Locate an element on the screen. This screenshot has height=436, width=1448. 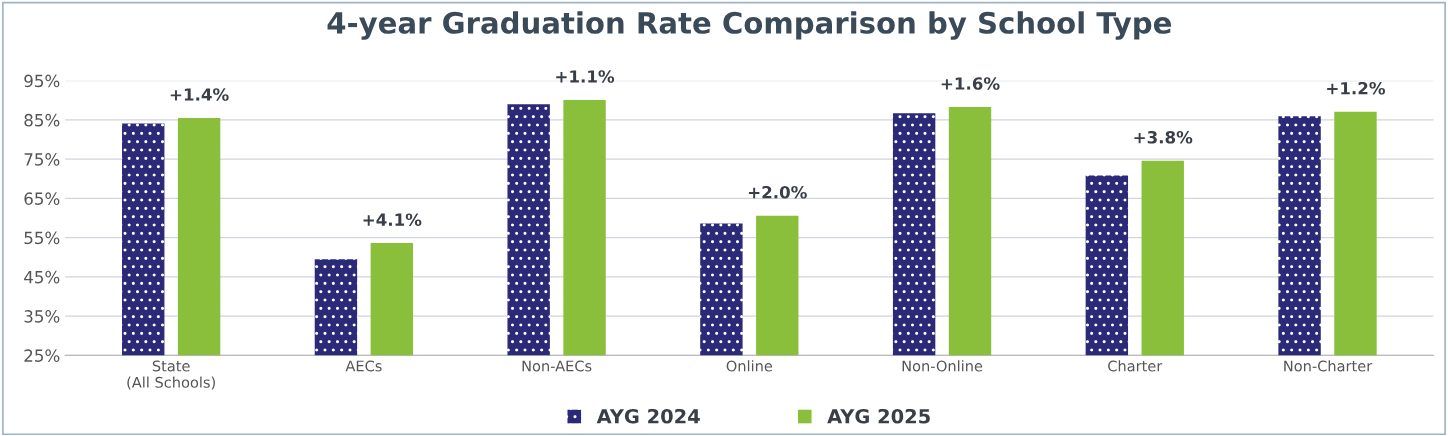
annotation: +1.4% is located at coordinates (199, 94).